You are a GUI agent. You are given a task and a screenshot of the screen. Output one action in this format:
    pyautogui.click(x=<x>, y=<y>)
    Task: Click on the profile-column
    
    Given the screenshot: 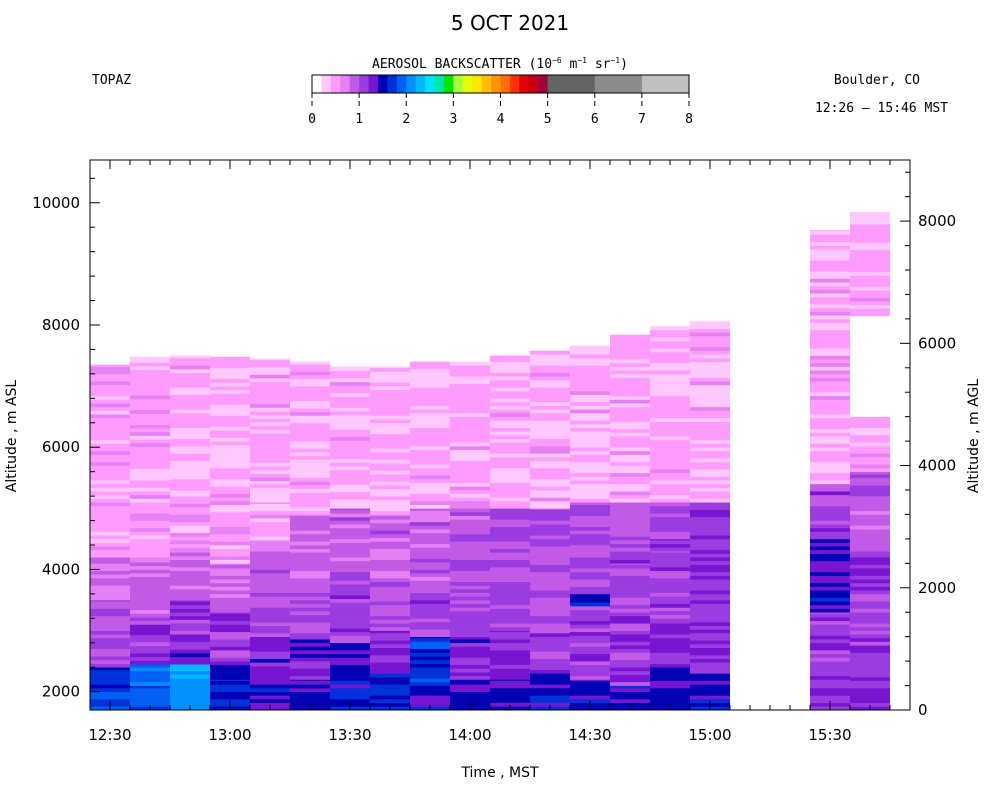 What is the action you would take?
    pyautogui.click(x=230, y=533)
    